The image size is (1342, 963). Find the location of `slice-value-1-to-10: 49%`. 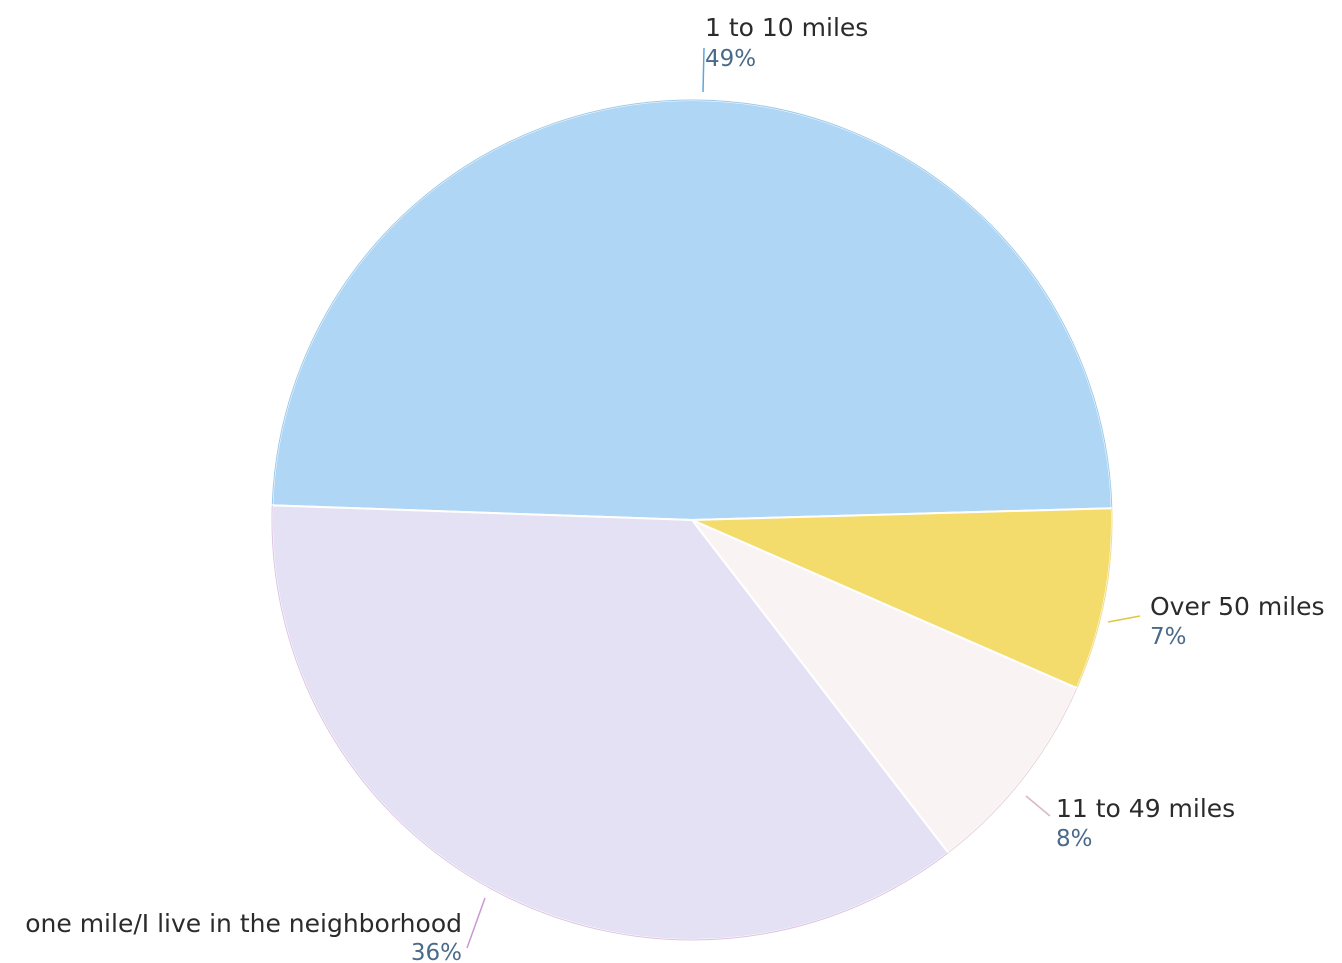

slice-value-1-to-10: 49% is located at coordinates (730, 59).